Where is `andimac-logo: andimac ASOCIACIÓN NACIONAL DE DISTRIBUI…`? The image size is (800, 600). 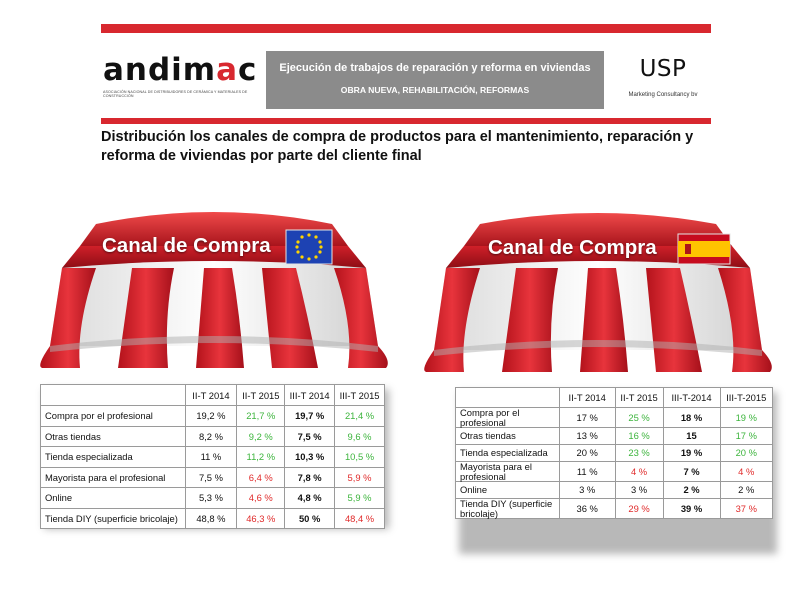
andimac-logo: andimac ASOCIACIÓN NACIONAL DE DISTRIBUI… is located at coordinates (183, 83).